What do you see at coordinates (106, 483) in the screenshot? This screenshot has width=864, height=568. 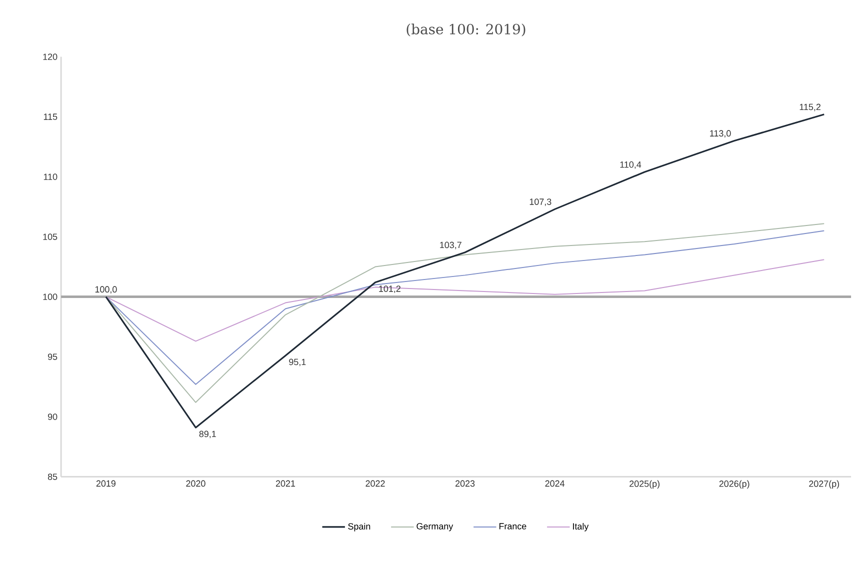 I see `x-tick-label: 2019` at bounding box center [106, 483].